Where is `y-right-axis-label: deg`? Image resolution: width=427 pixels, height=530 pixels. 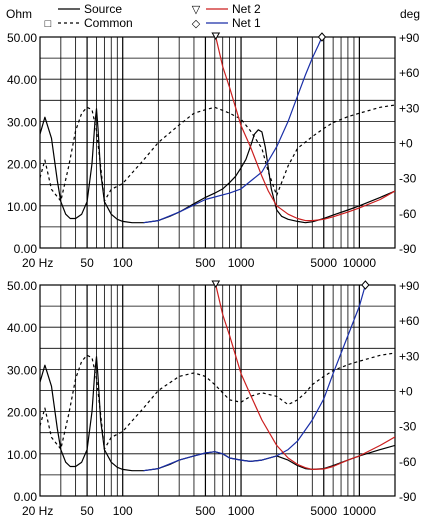
y-right-axis-label: deg is located at coordinates (410, 14).